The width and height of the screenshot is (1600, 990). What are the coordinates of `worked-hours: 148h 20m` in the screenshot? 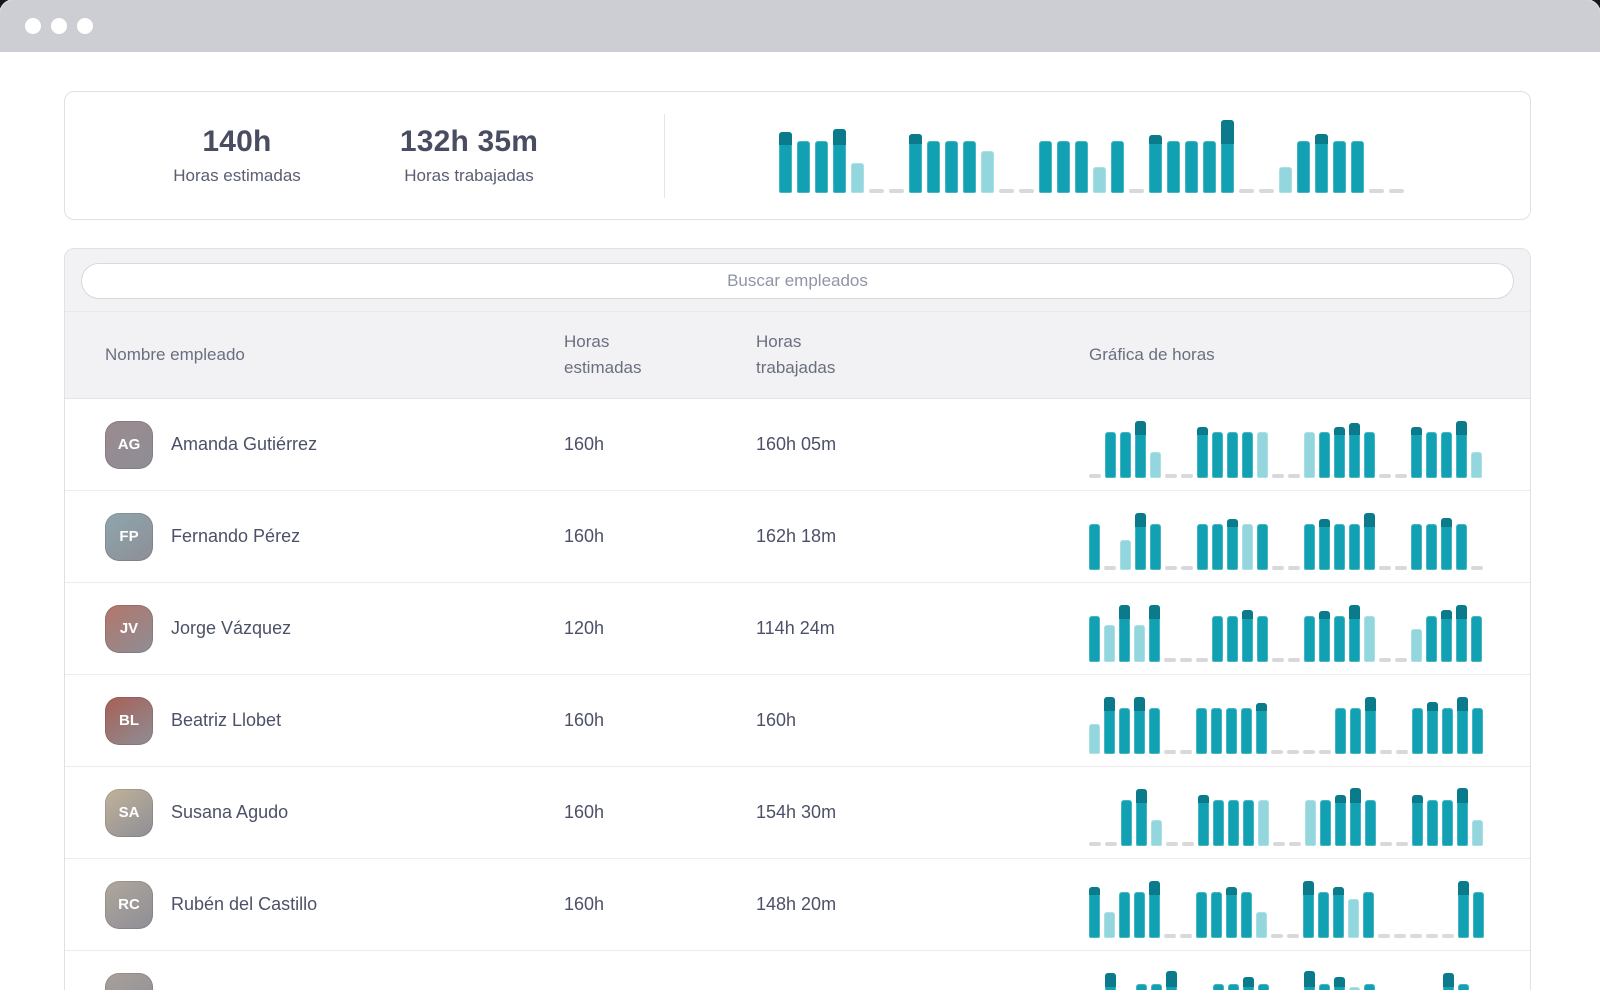 It's located at (796, 904).